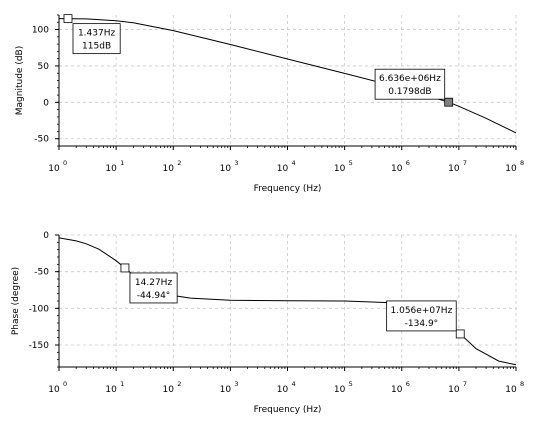 The image size is (543, 426). What do you see at coordinates (409, 92) in the screenshot?
I see `datatip-y-value: 0.1798dB` at bounding box center [409, 92].